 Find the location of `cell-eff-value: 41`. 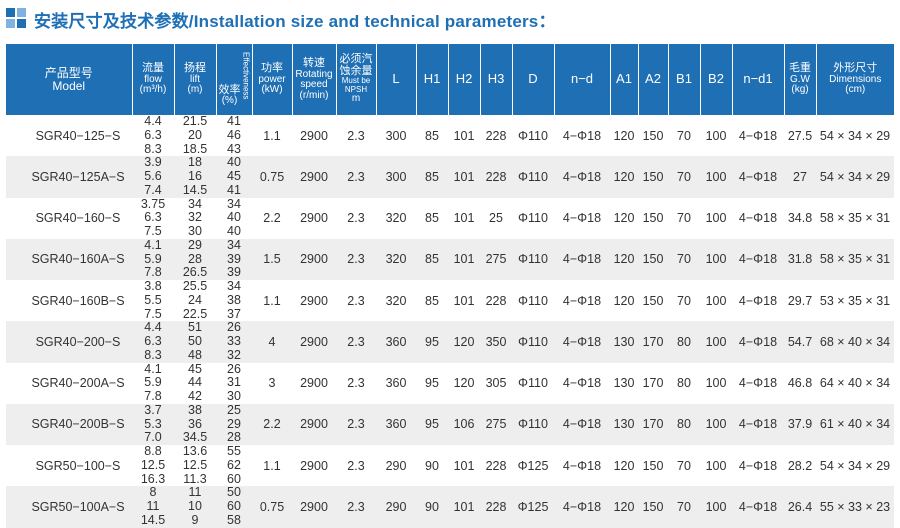

cell-eff-value: 41 is located at coordinates (234, 121).